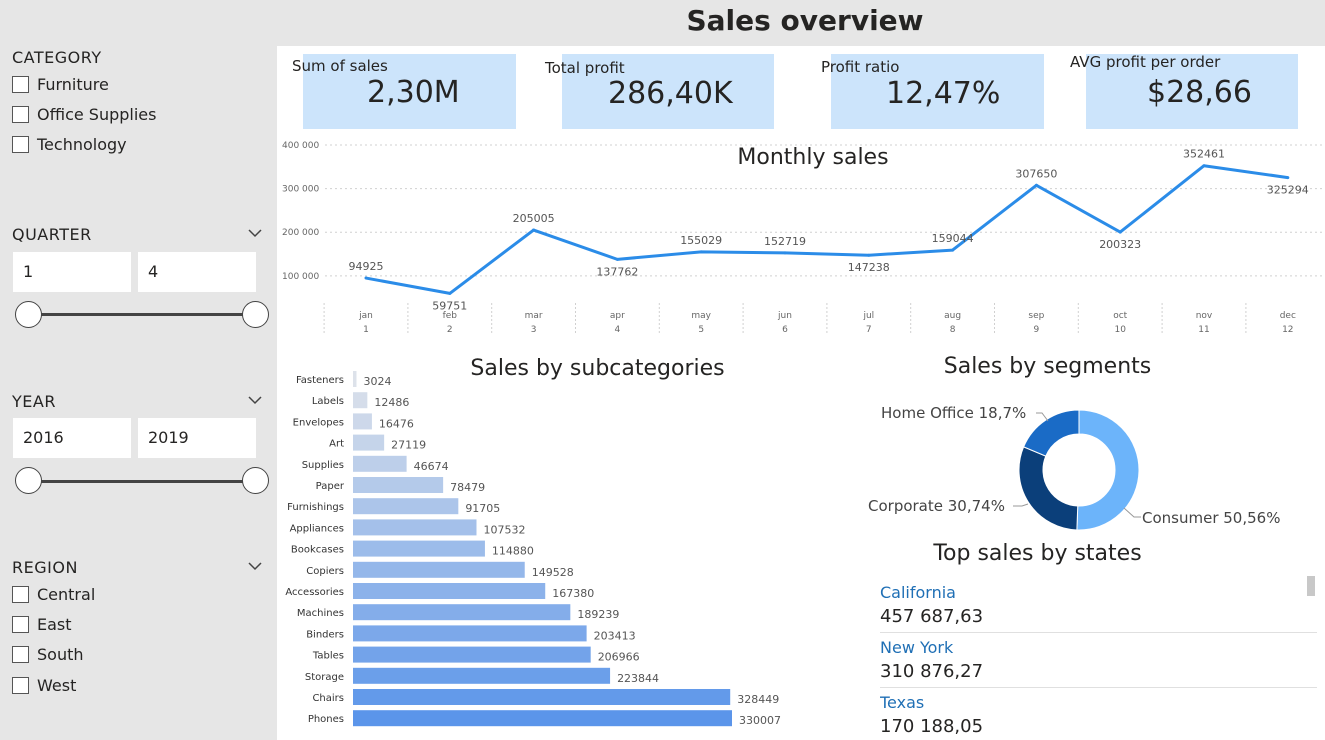  I want to click on y-tick-label: 300 000, so click(300, 190).